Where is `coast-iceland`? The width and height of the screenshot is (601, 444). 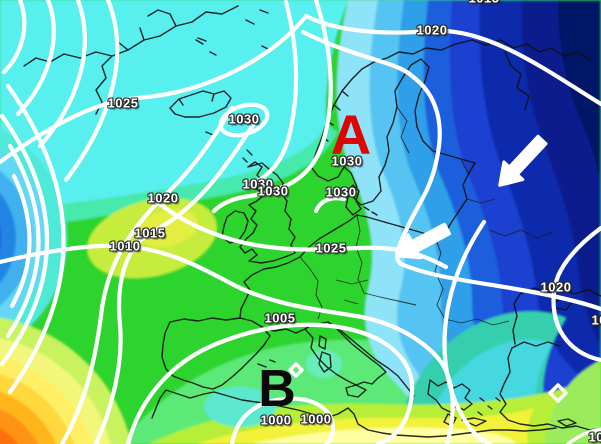
coast-iceland is located at coordinates (200, 104).